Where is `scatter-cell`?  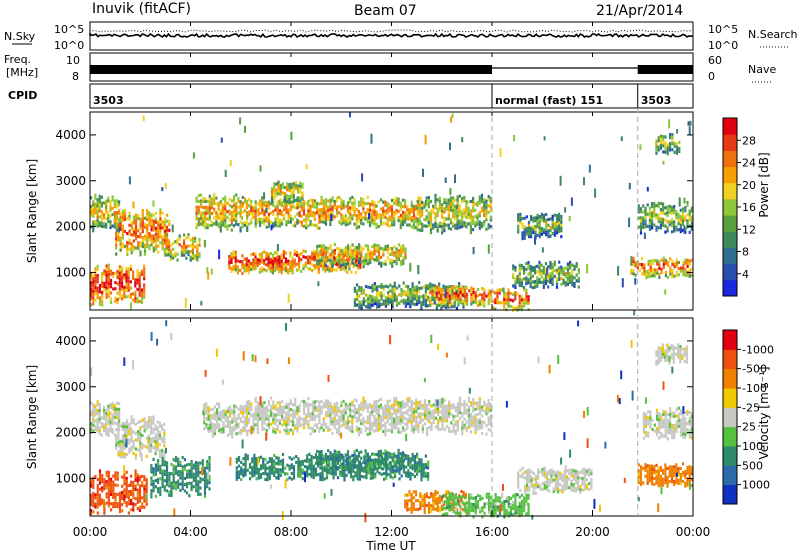
scatter-cell is located at coordinates (629, 222).